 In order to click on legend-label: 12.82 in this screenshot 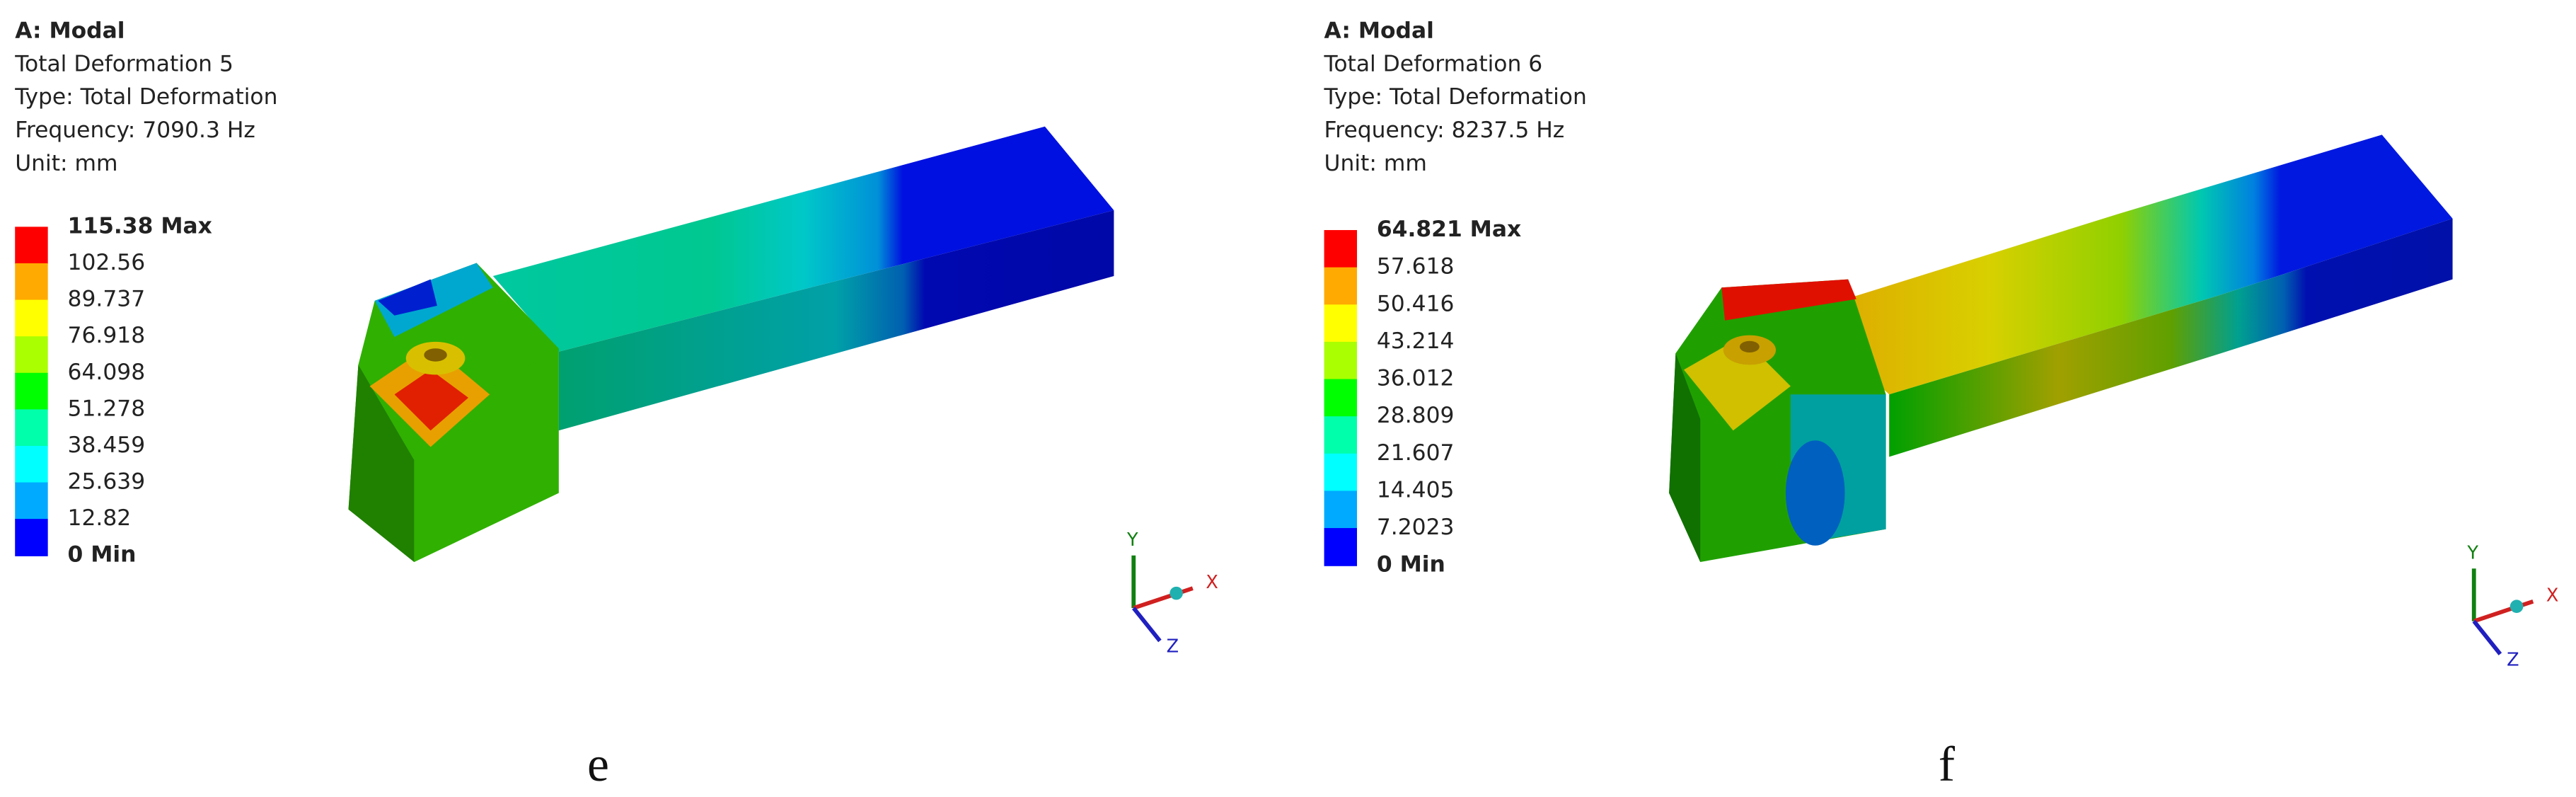, I will do `click(100, 518)`.